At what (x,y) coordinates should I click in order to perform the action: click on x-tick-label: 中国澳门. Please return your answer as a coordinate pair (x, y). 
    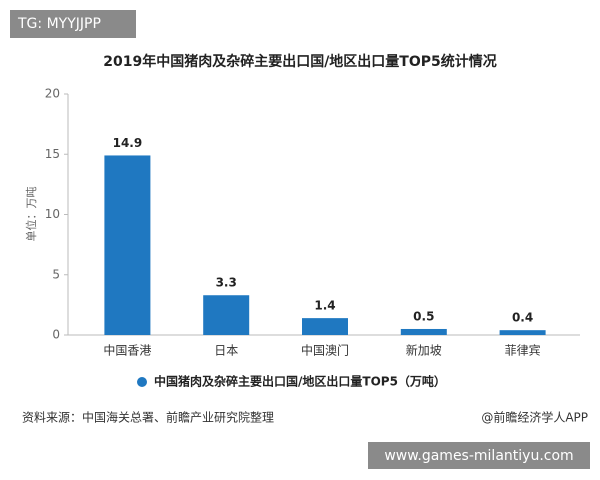
    Looking at the image, I should click on (325, 350).